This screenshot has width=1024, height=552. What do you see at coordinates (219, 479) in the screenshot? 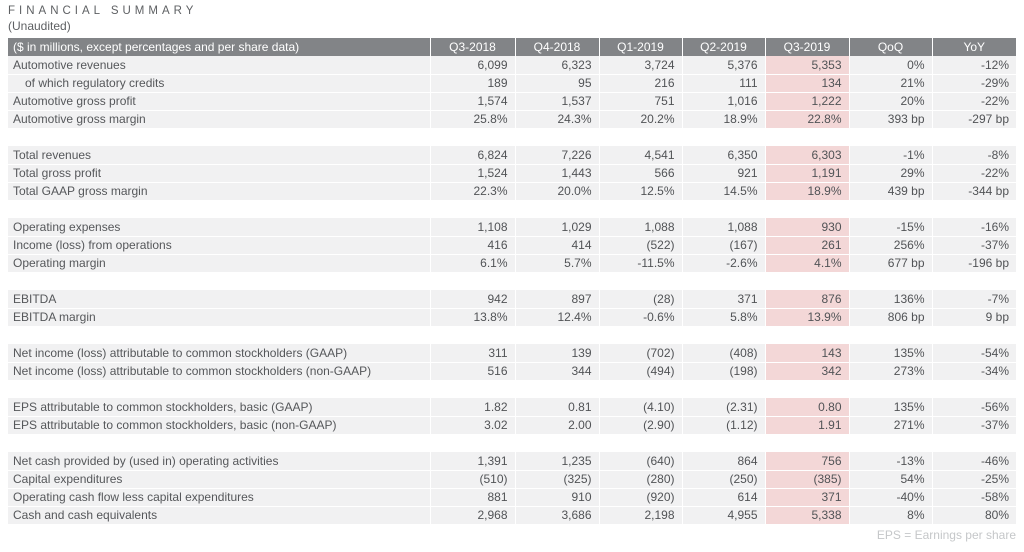
I see `row-label: Capital expenditures` at bounding box center [219, 479].